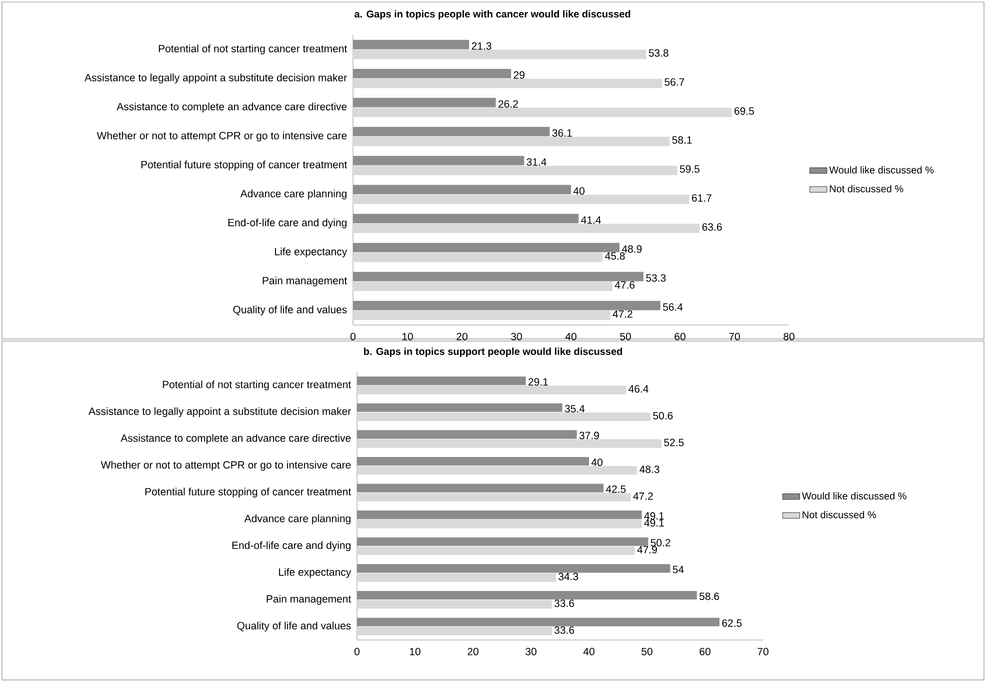  What do you see at coordinates (624, 285) in the screenshot?
I see `data-label: 47.6` at bounding box center [624, 285].